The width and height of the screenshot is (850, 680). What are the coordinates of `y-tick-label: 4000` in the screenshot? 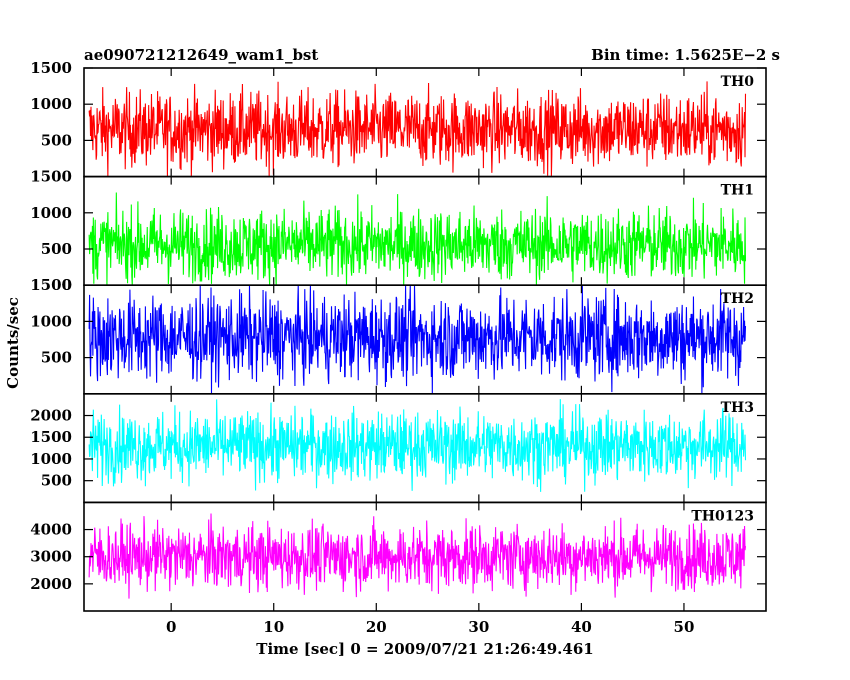 It's located at (51, 530).